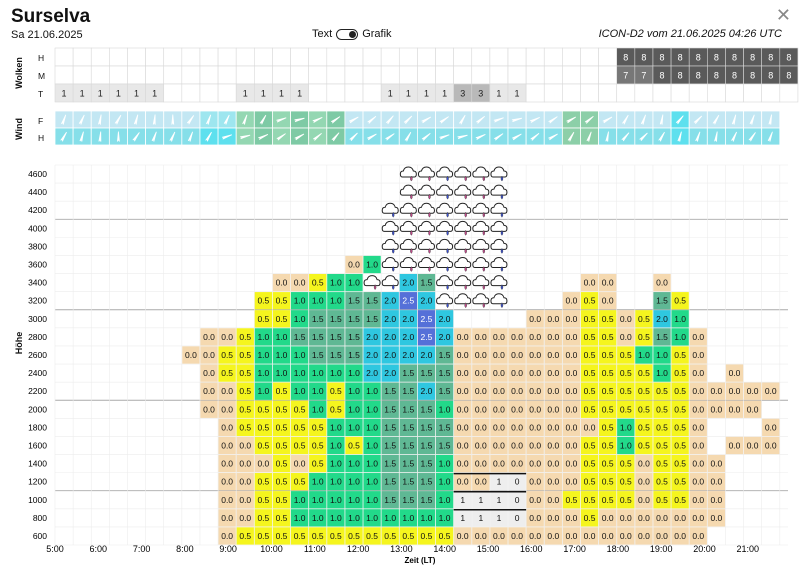 This screenshot has height=574, width=800. I want to click on toggle-switch, so click(347, 34).